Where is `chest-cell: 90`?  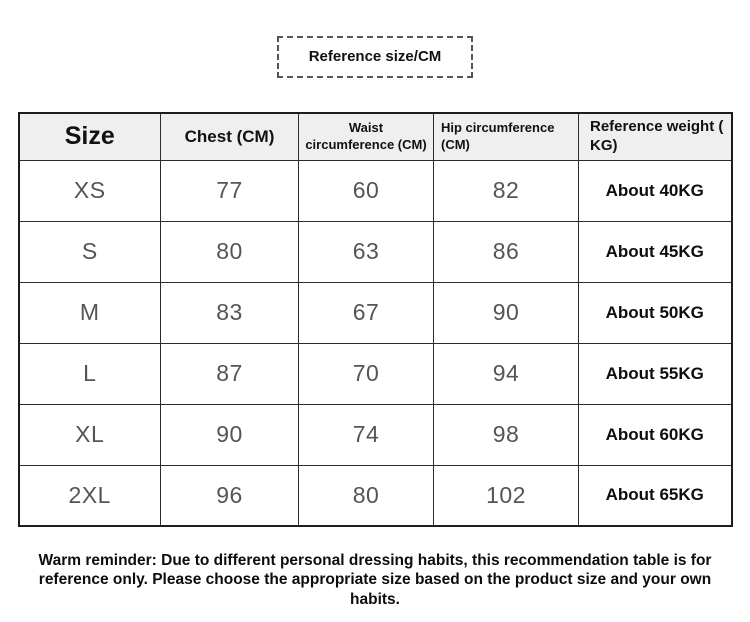 chest-cell: 90 is located at coordinates (229, 434).